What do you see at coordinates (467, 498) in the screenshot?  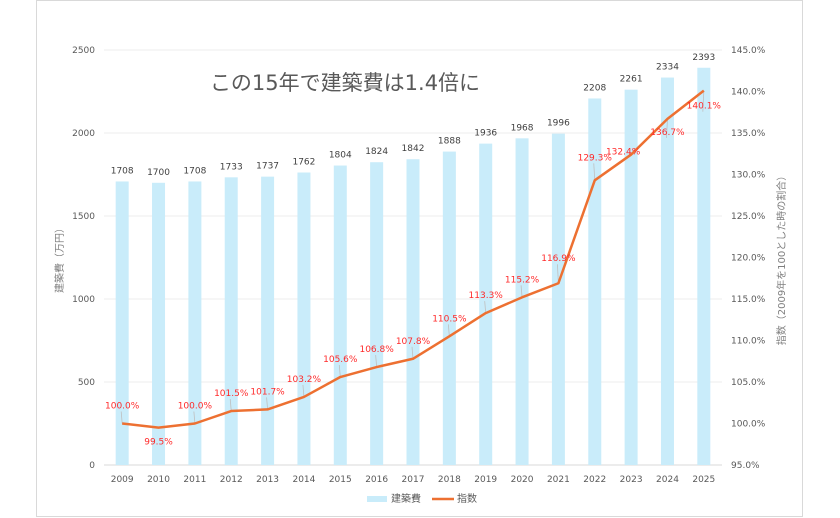 I see `legend-label-line: 指数` at bounding box center [467, 498].